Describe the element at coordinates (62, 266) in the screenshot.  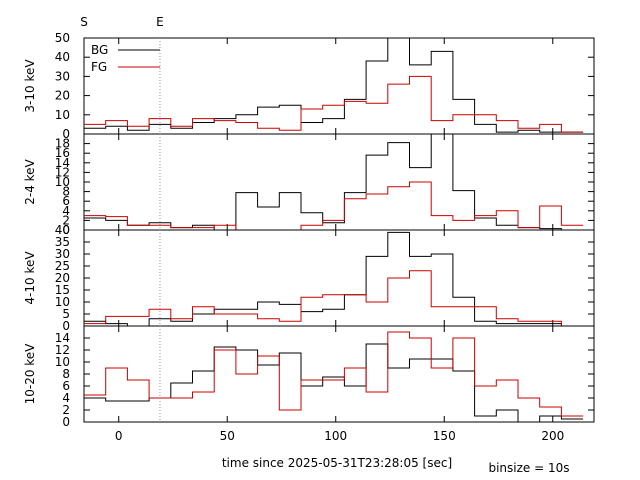
I see `y-tick-label: 25` at that location.